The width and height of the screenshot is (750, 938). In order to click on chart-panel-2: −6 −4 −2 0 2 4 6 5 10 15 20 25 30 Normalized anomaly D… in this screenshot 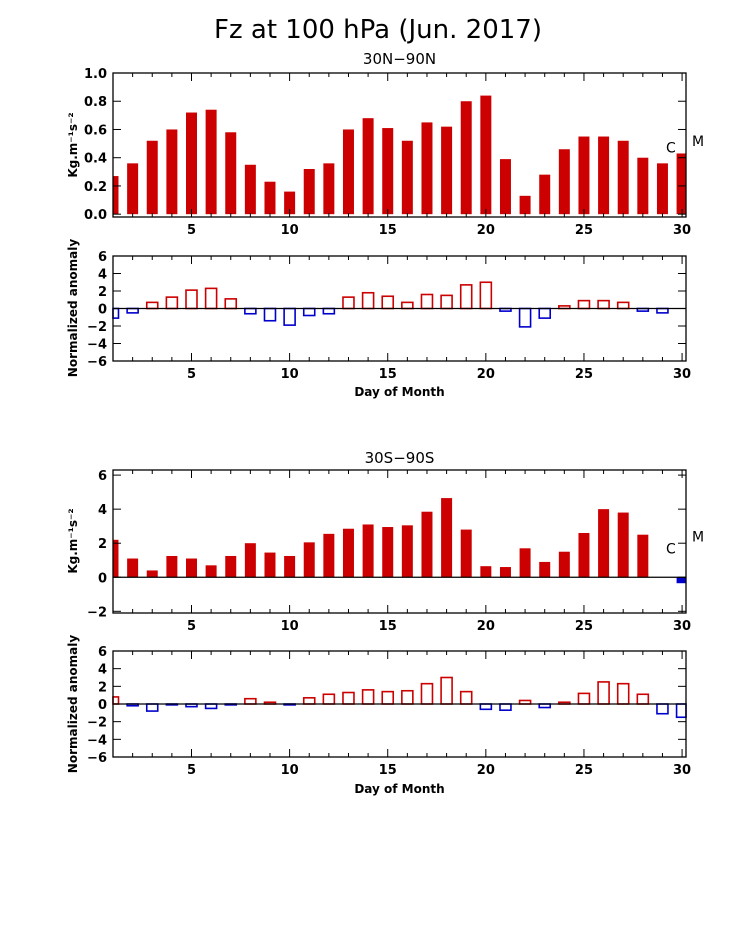, I will do `click(378, 319)`.